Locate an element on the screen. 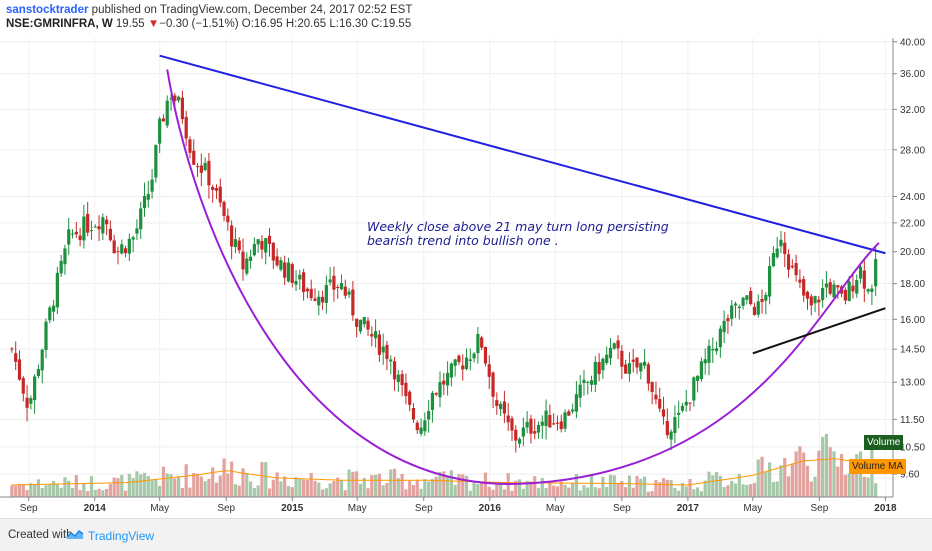 The width and height of the screenshot is (932, 551). volume-label: Volume is located at coordinates (884, 442).